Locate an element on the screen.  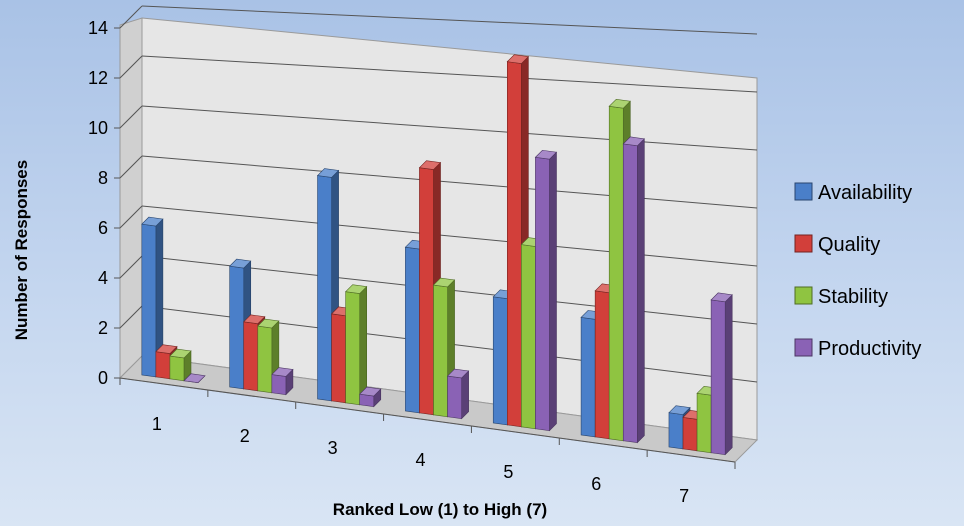
y-tick-label: 2 is located at coordinates (103, 328).